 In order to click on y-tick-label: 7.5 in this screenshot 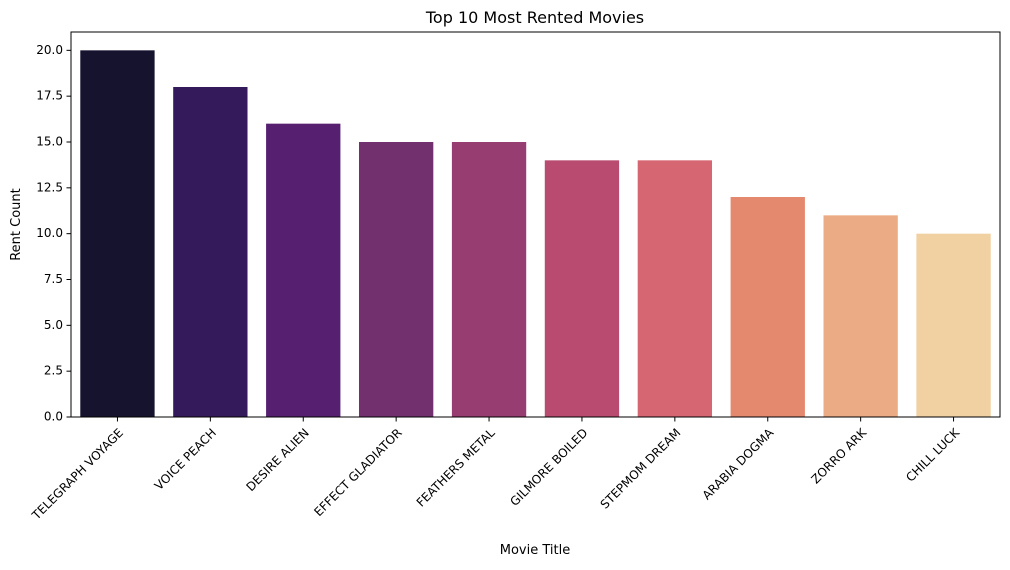, I will do `click(53, 279)`.